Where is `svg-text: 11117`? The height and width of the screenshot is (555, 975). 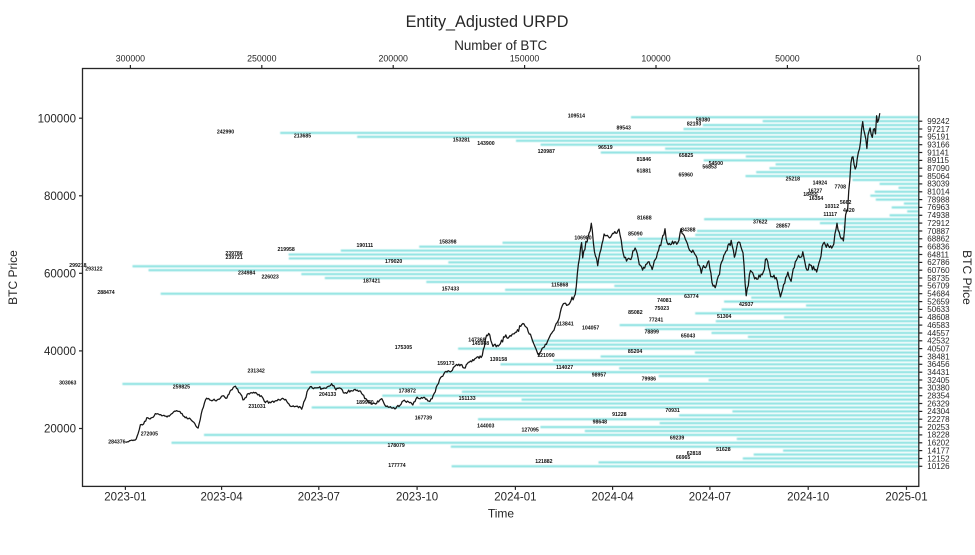
svg-text: 11117 is located at coordinates (830, 215).